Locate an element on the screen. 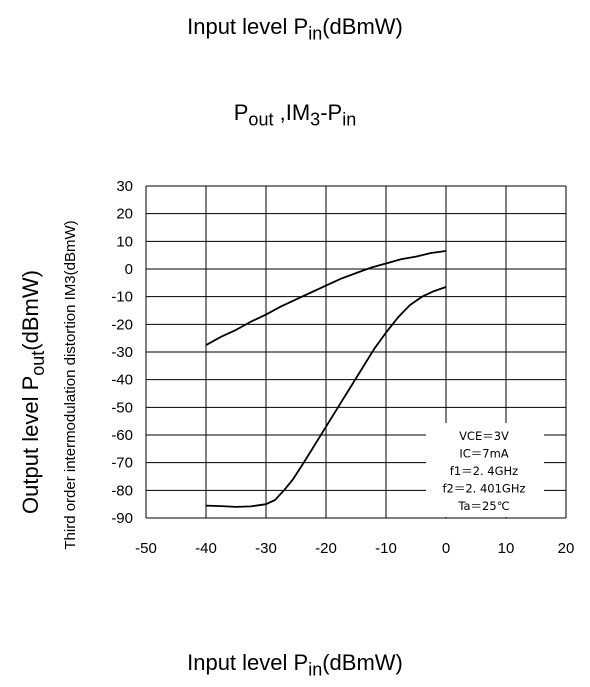 This screenshot has height=687, width=590. top-label-main: Input level P is located at coordinates (248, 26).